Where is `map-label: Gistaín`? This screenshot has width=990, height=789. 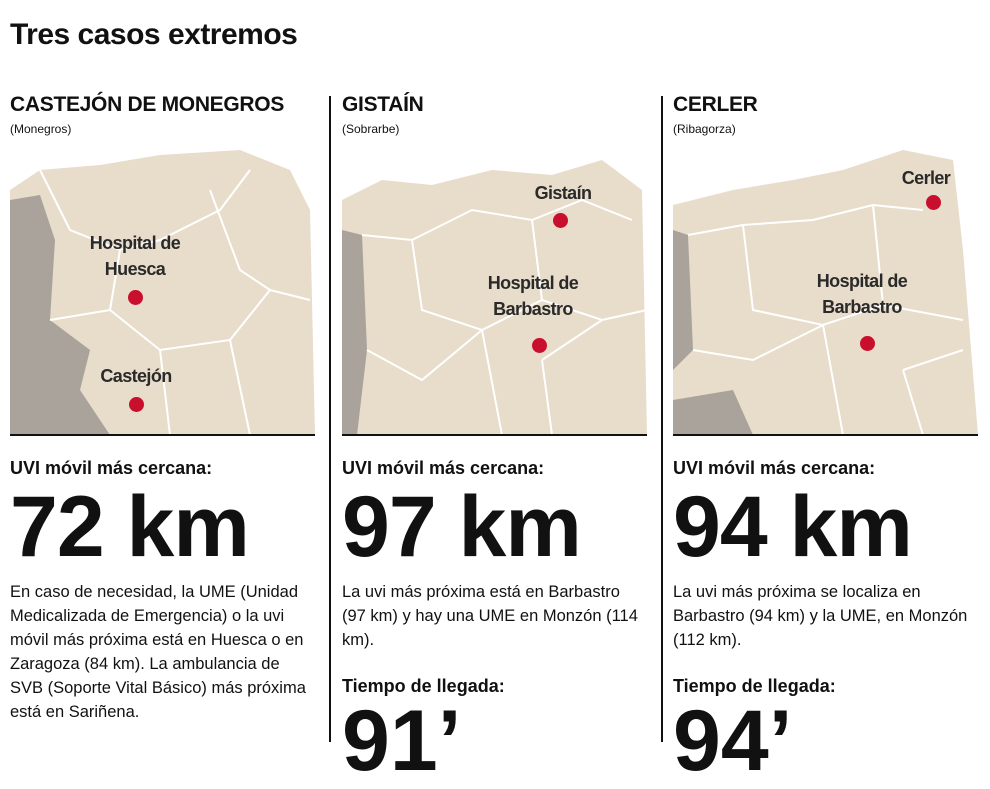 map-label: Gistaín is located at coordinates (563, 193).